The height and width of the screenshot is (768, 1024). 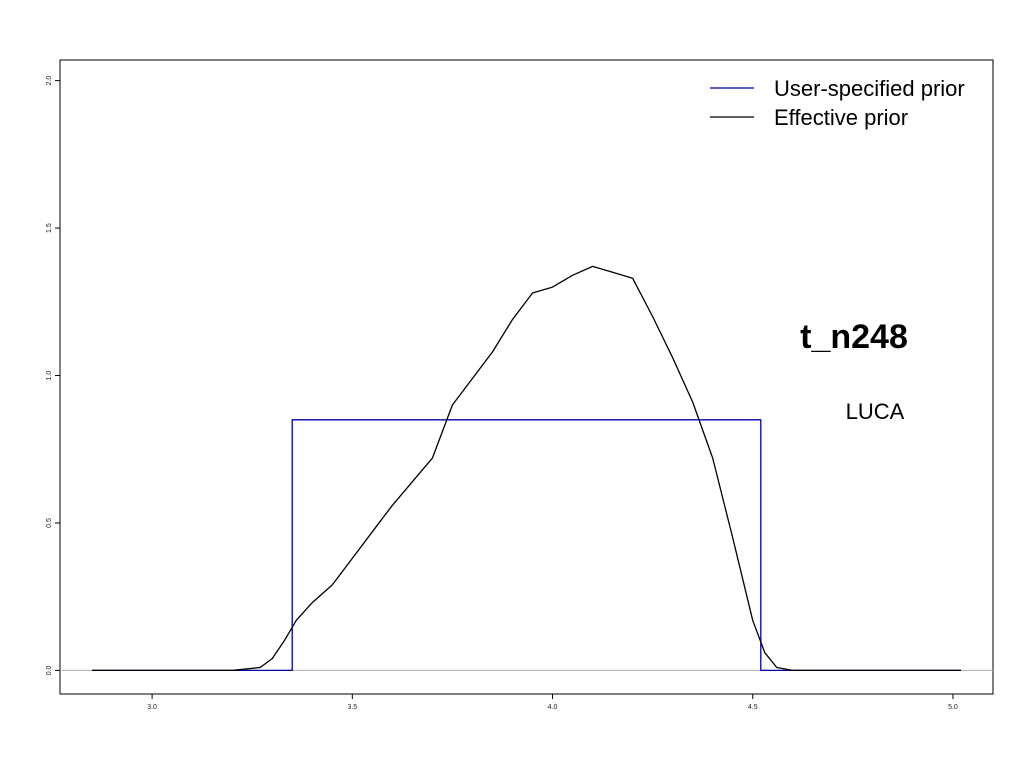 What do you see at coordinates (49, 376) in the screenshot?
I see `y-tick-label: 1.0` at bounding box center [49, 376].